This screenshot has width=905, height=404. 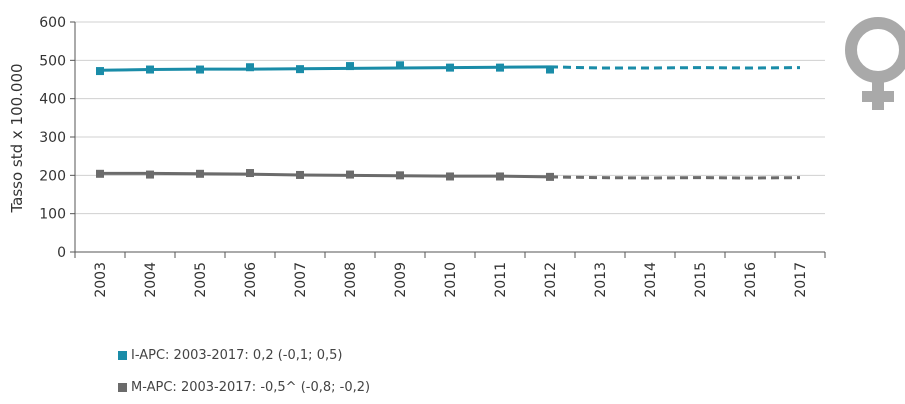 What do you see at coordinates (601, 280) in the screenshot?
I see `x-tick-label: 2013` at bounding box center [601, 280].